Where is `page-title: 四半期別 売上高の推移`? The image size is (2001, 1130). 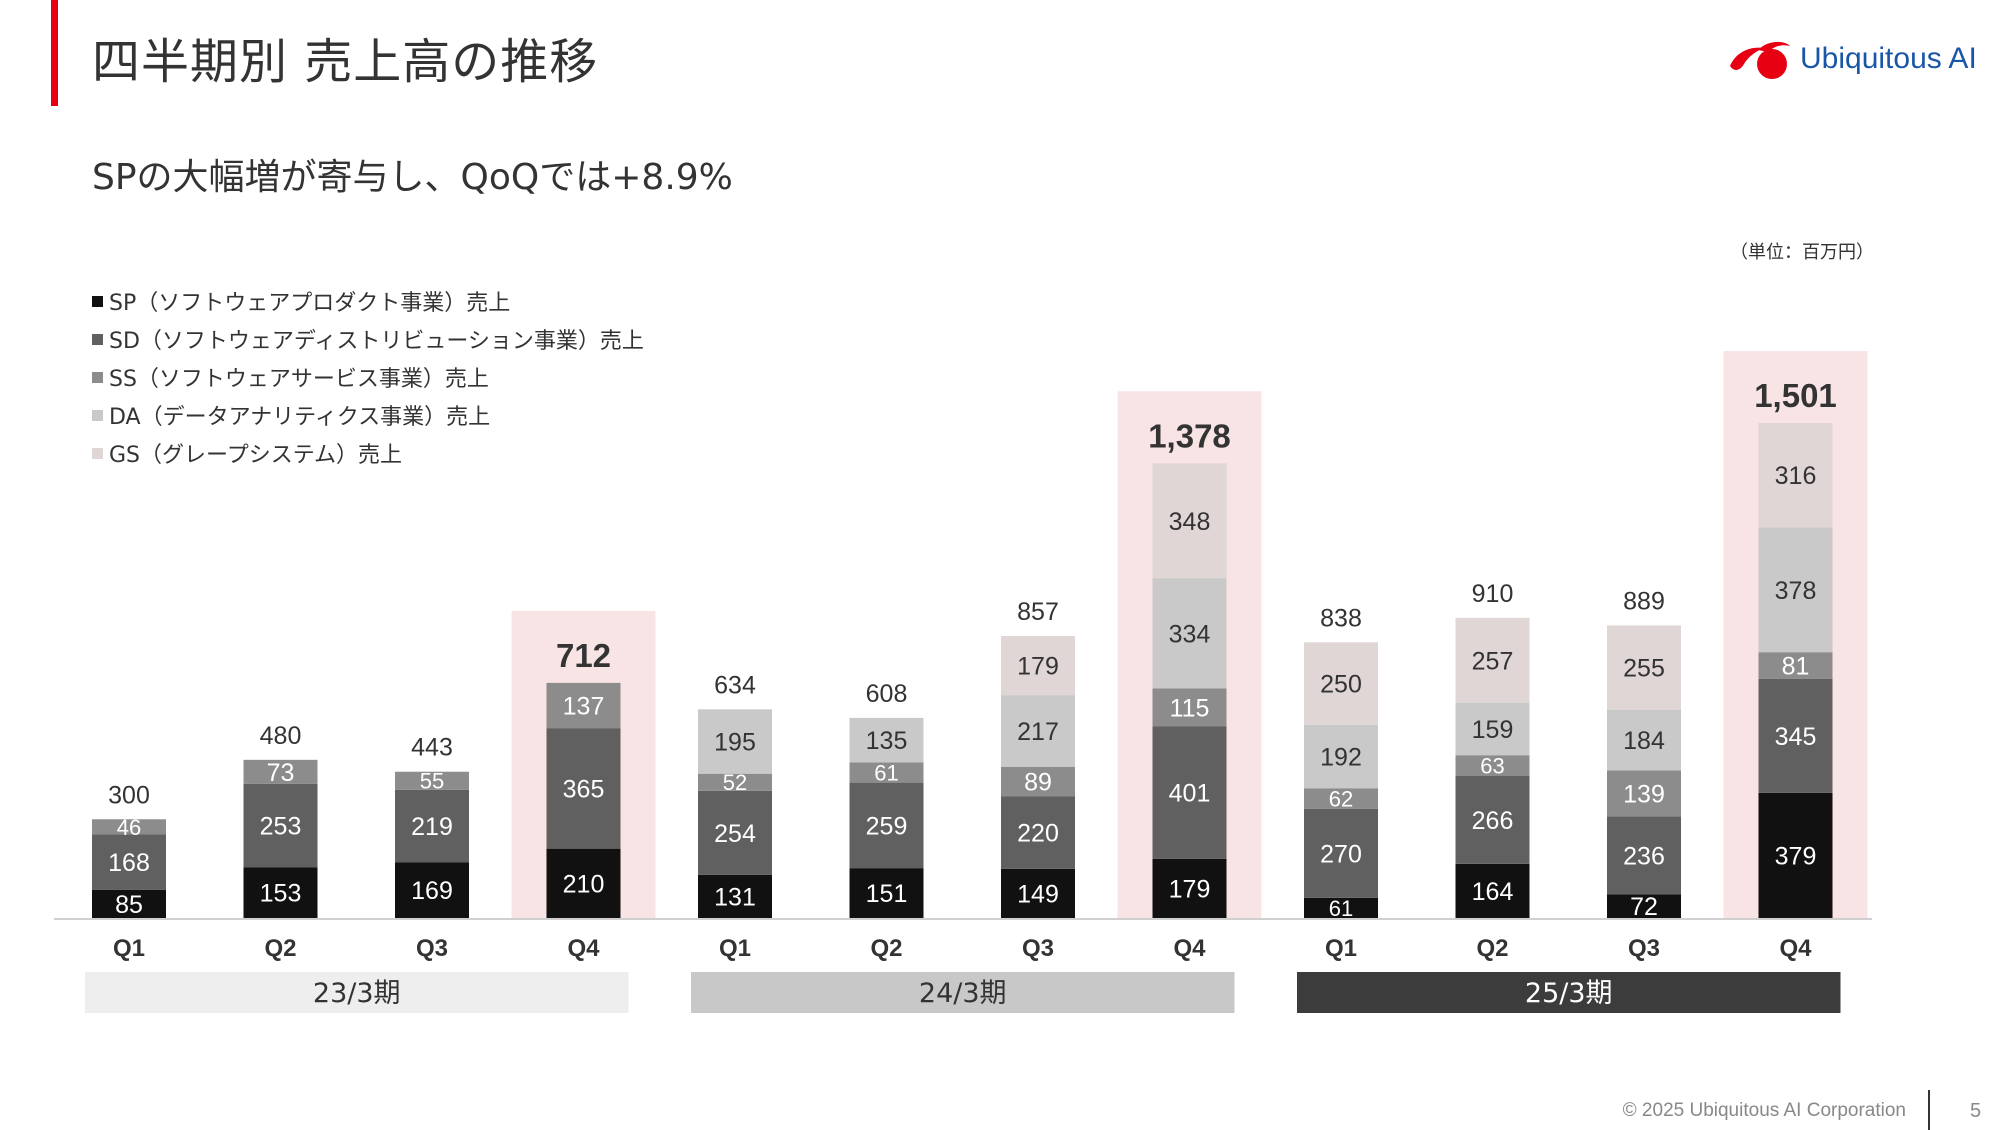
page-title: 四半期別 売上高の推移 is located at coordinates (345, 62).